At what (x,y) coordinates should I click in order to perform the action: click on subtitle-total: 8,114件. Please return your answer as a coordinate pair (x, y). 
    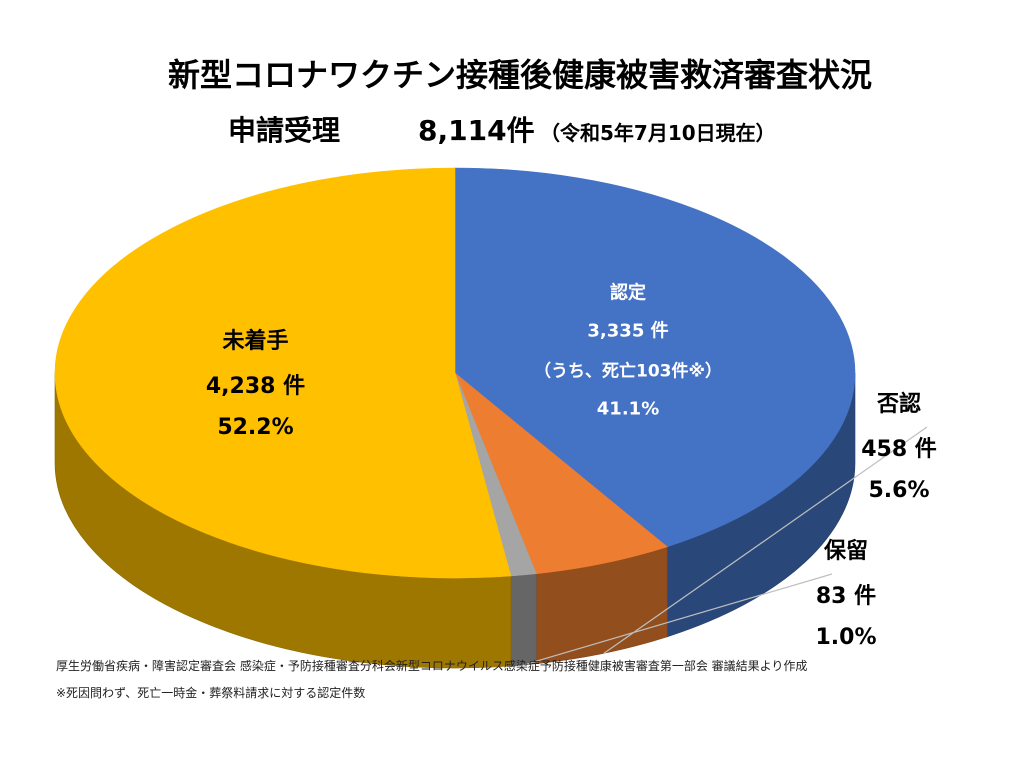
    Looking at the image, I should click on (476, 130).